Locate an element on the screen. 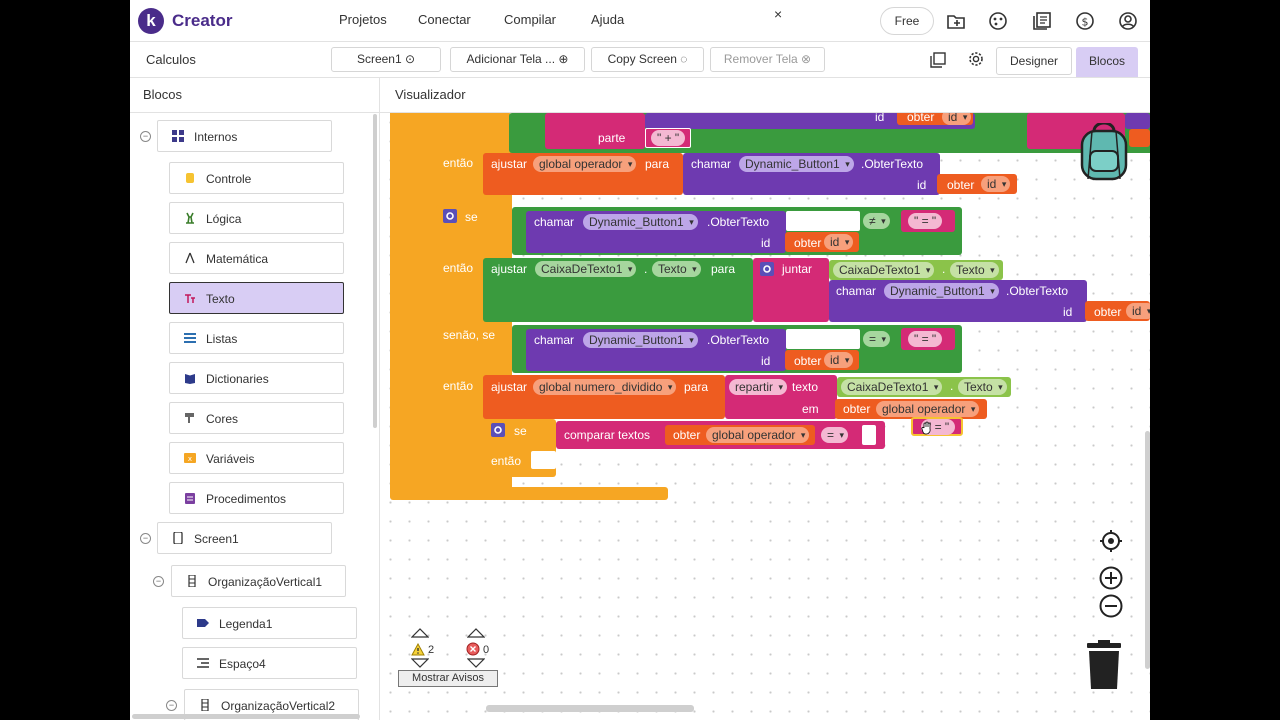 The width and height of the screenshot is (1280, 720). error-count: 0 is located at coordinates (486, 650).